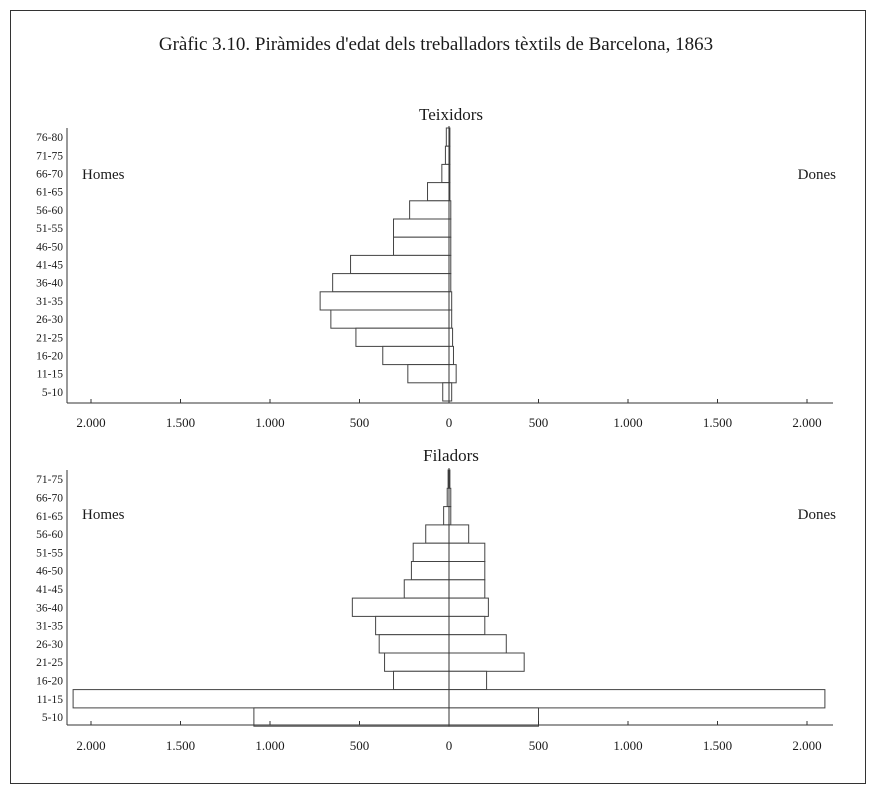 This screenshot has height=794, width=876. I want to click on panel-subtitle: Filadors, so click(451, 455).